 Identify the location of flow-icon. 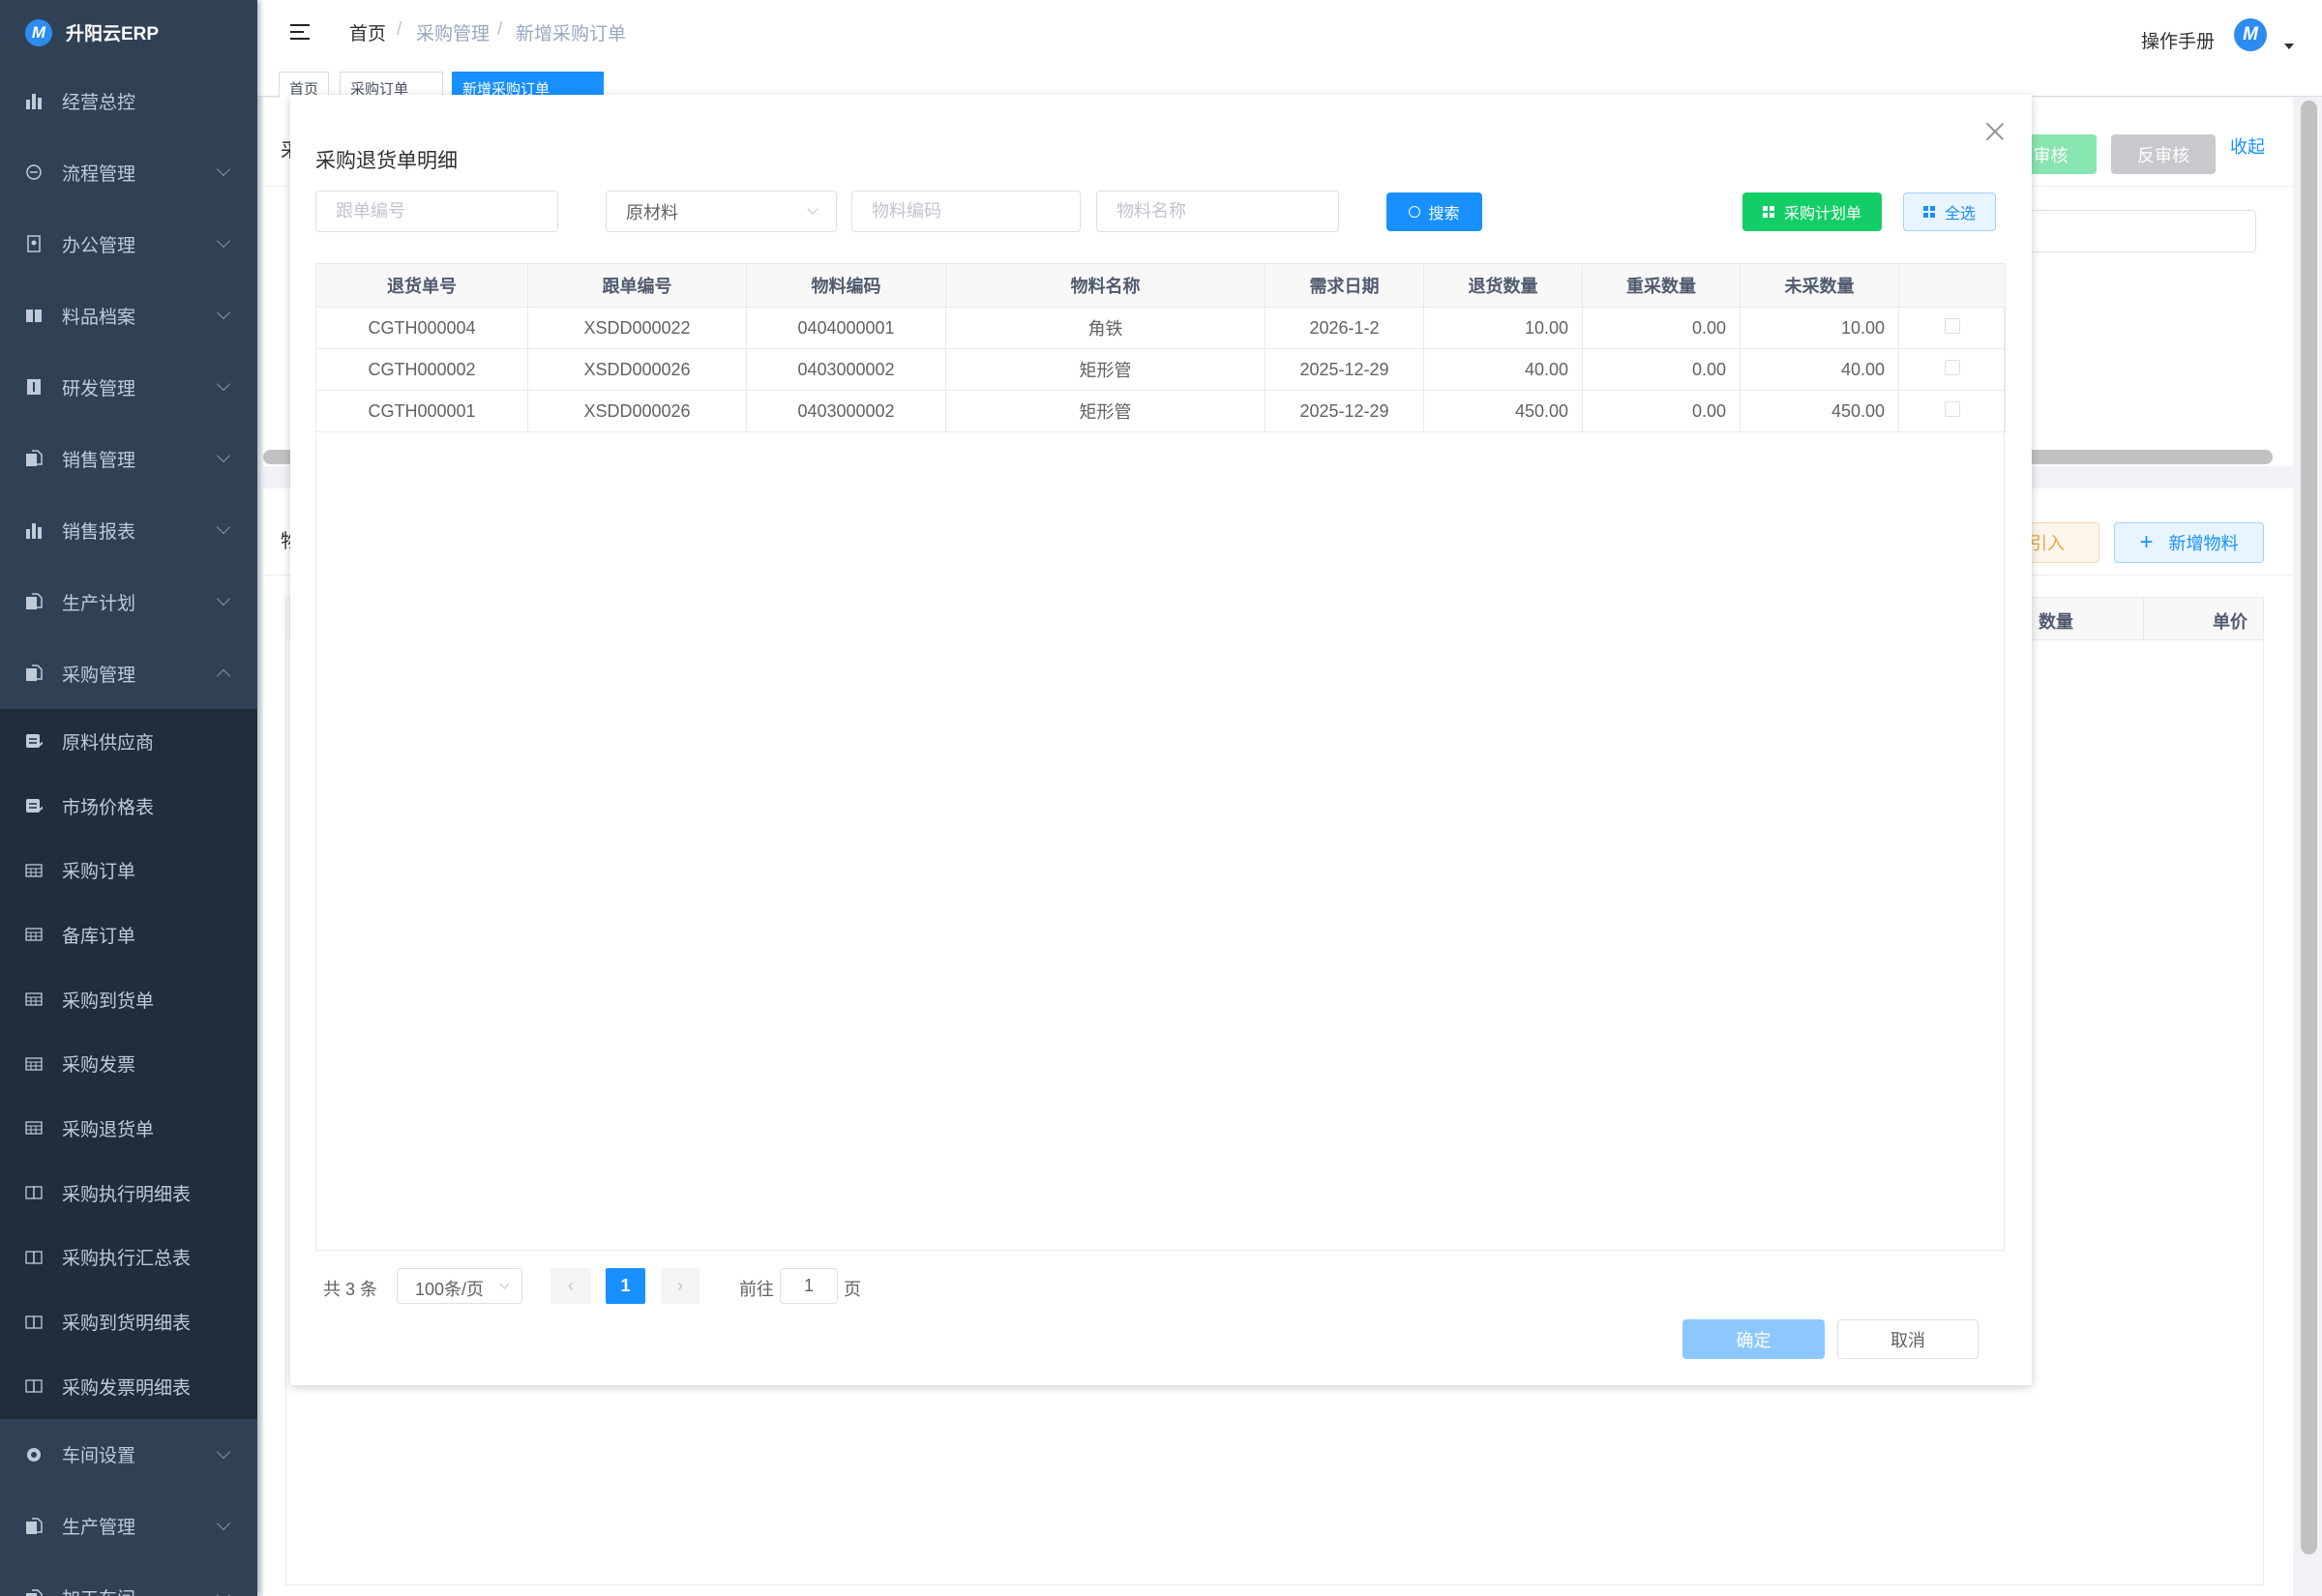
(34, 172).